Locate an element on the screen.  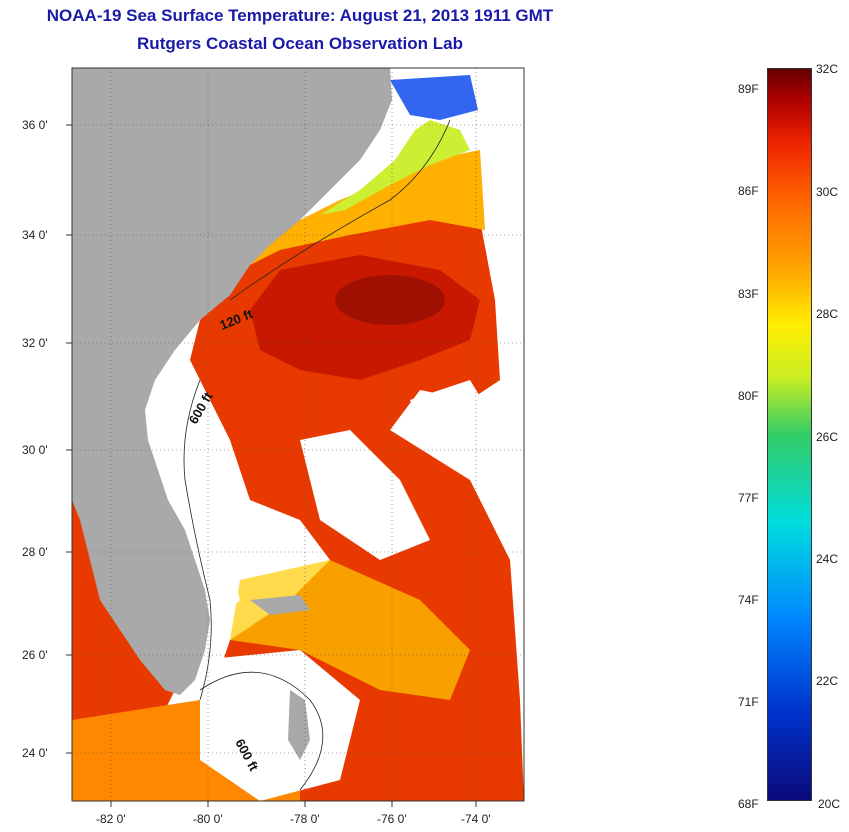
lon-label-78: -78 0' is located at coordinates (305, 819).